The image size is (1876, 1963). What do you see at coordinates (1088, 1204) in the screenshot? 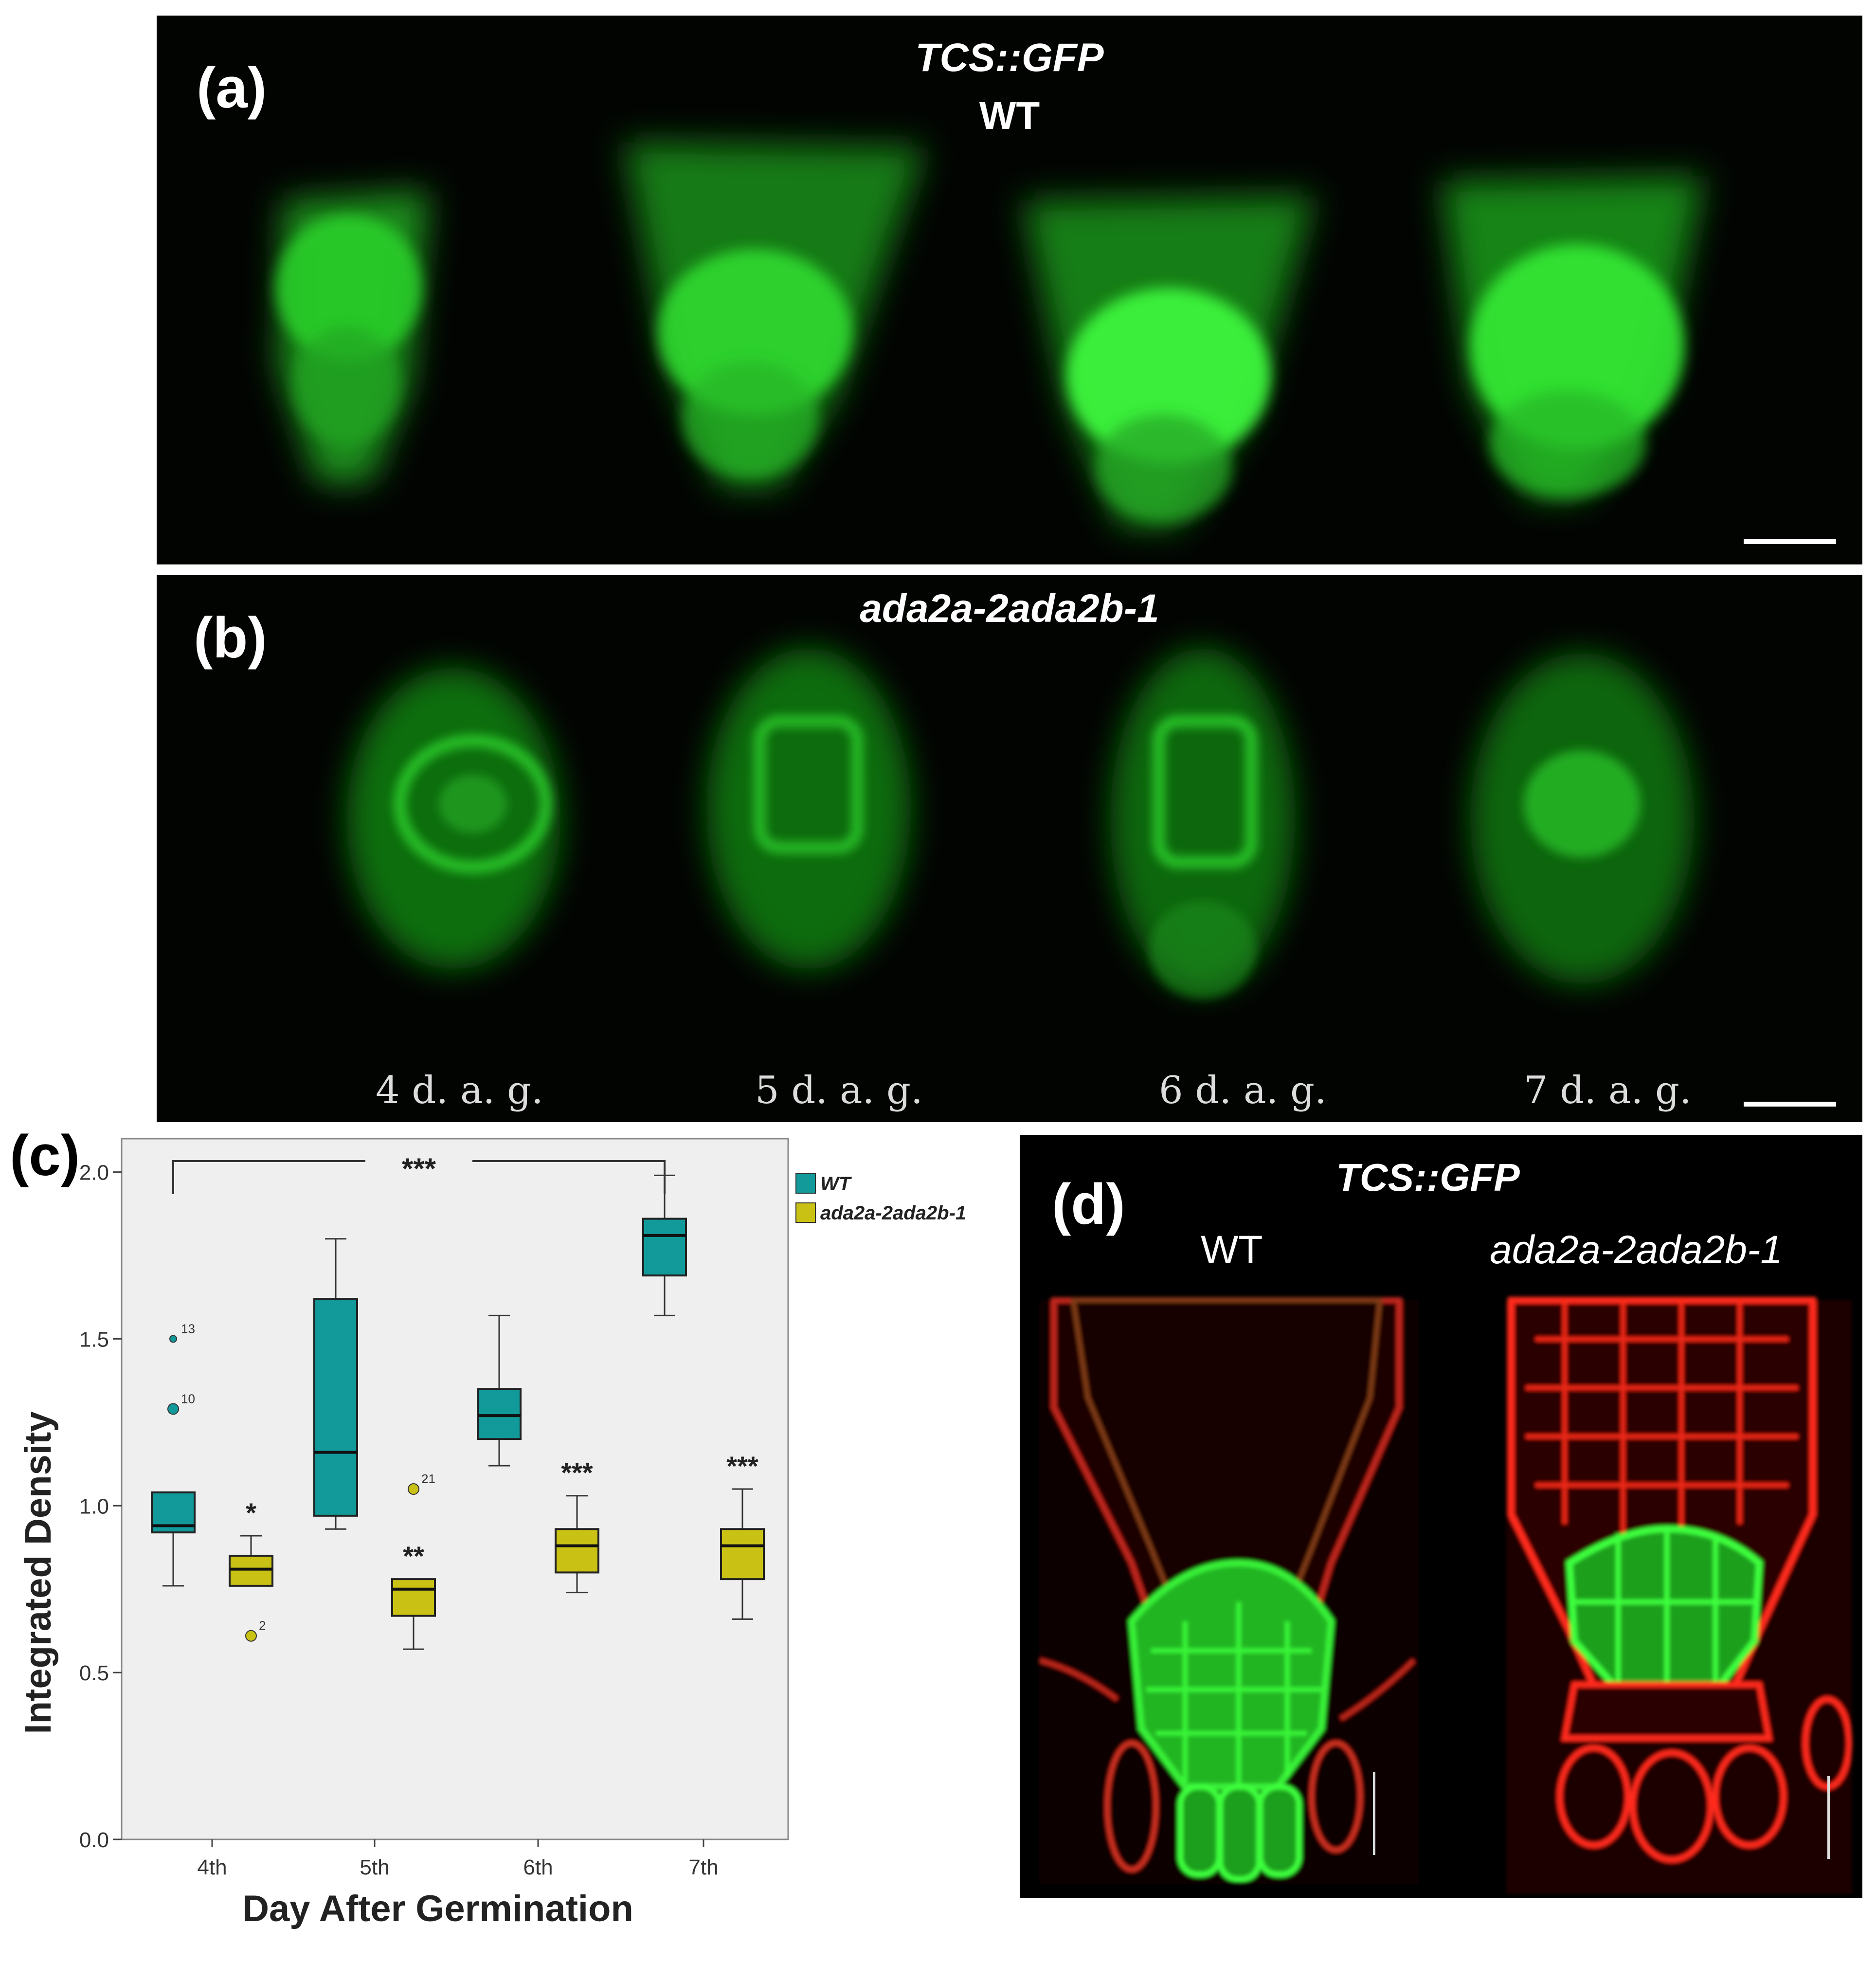
I see `panel-d-label: (d)` at bounding box center [1088, 1204].